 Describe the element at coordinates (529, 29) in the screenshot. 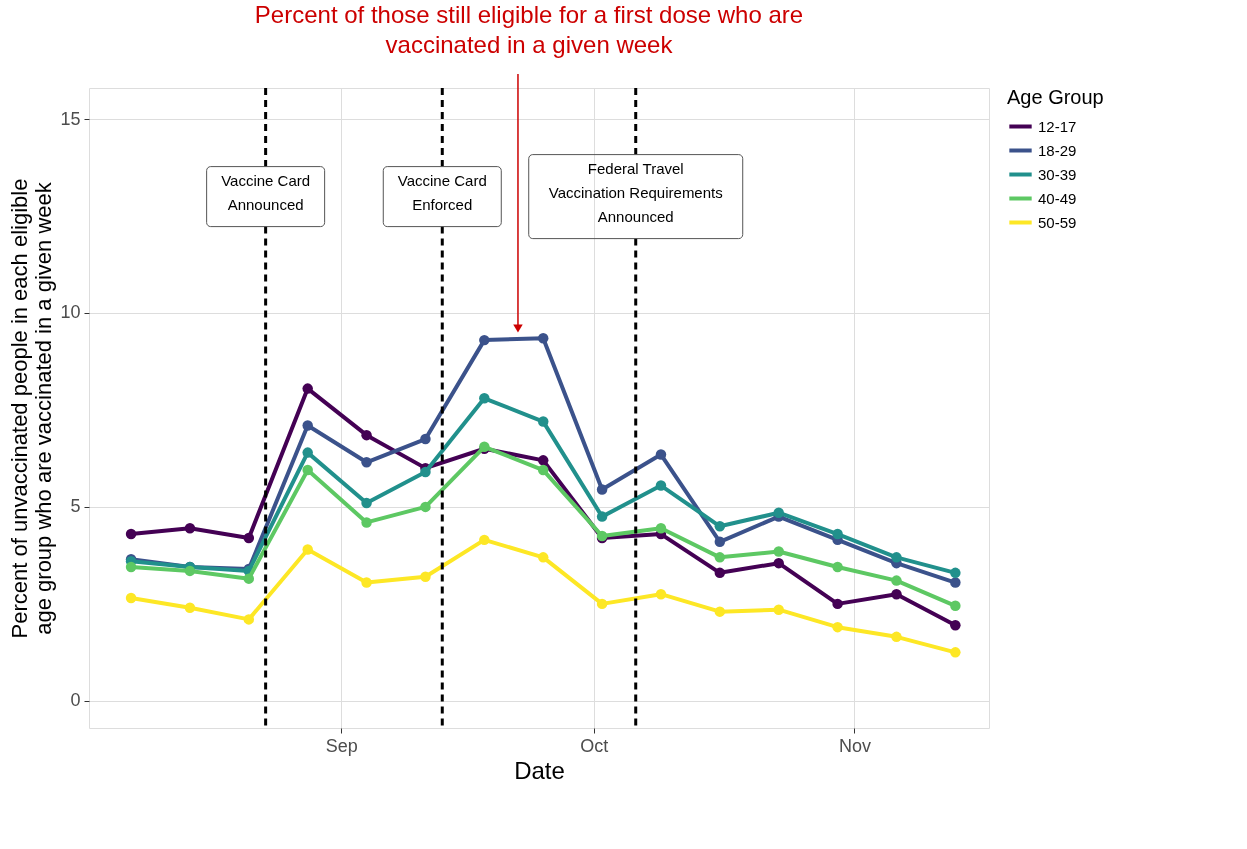

I see `annotation: Percent of those still eligible for a first dose who are vaccinated in a given week` at that location.